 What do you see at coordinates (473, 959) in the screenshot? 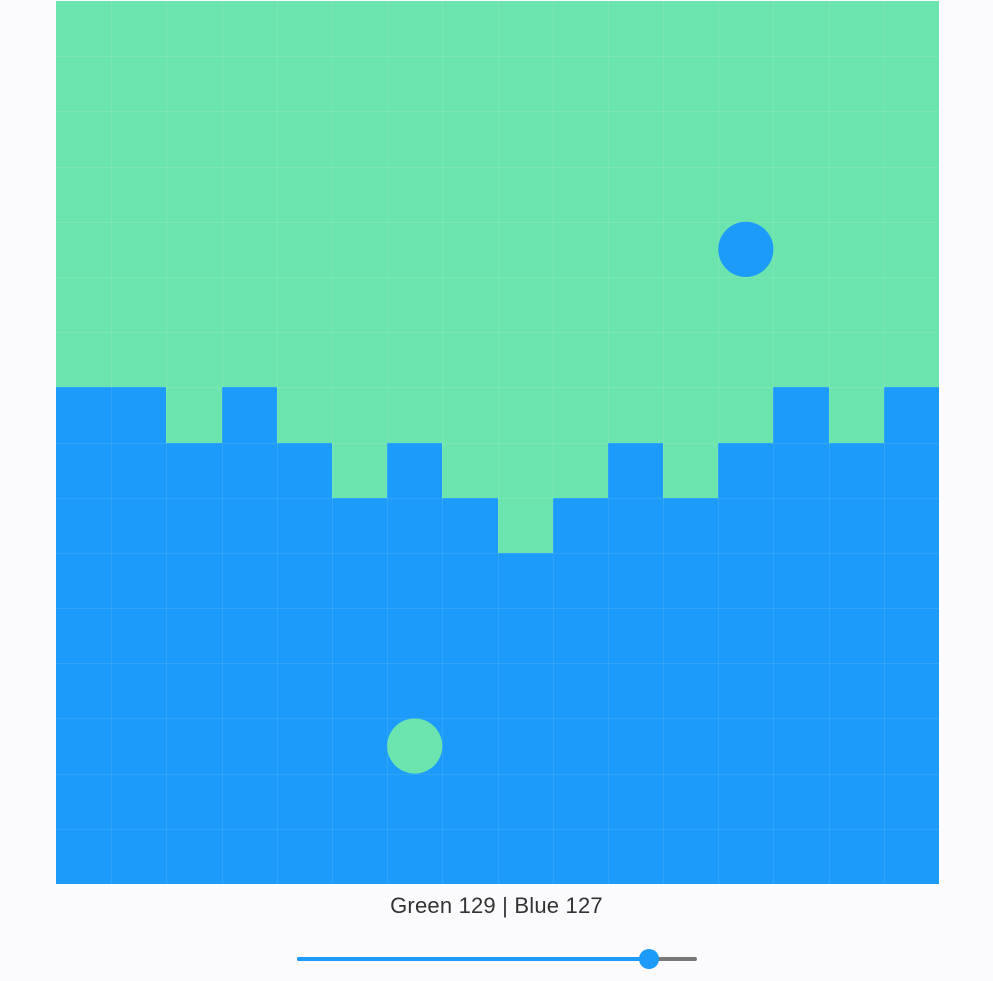
I see `slider-fill` at bounding box center [473, 959].